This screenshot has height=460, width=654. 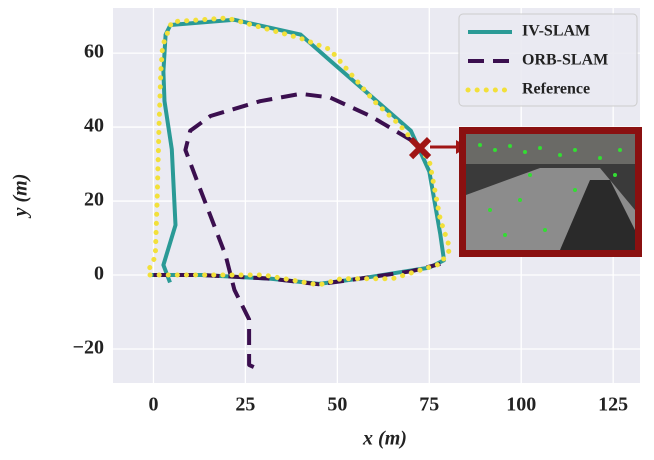 What do you see at coordinates (337, 405) in the screenshot?
I see `x-tick-label: 50` at bounding box center [337, 405].